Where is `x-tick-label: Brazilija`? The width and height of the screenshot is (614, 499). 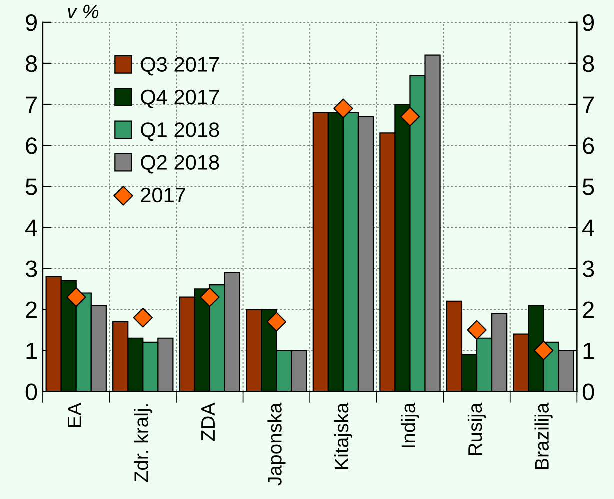 x-tick-label: Brazilija is located at coordinates (543, 436).